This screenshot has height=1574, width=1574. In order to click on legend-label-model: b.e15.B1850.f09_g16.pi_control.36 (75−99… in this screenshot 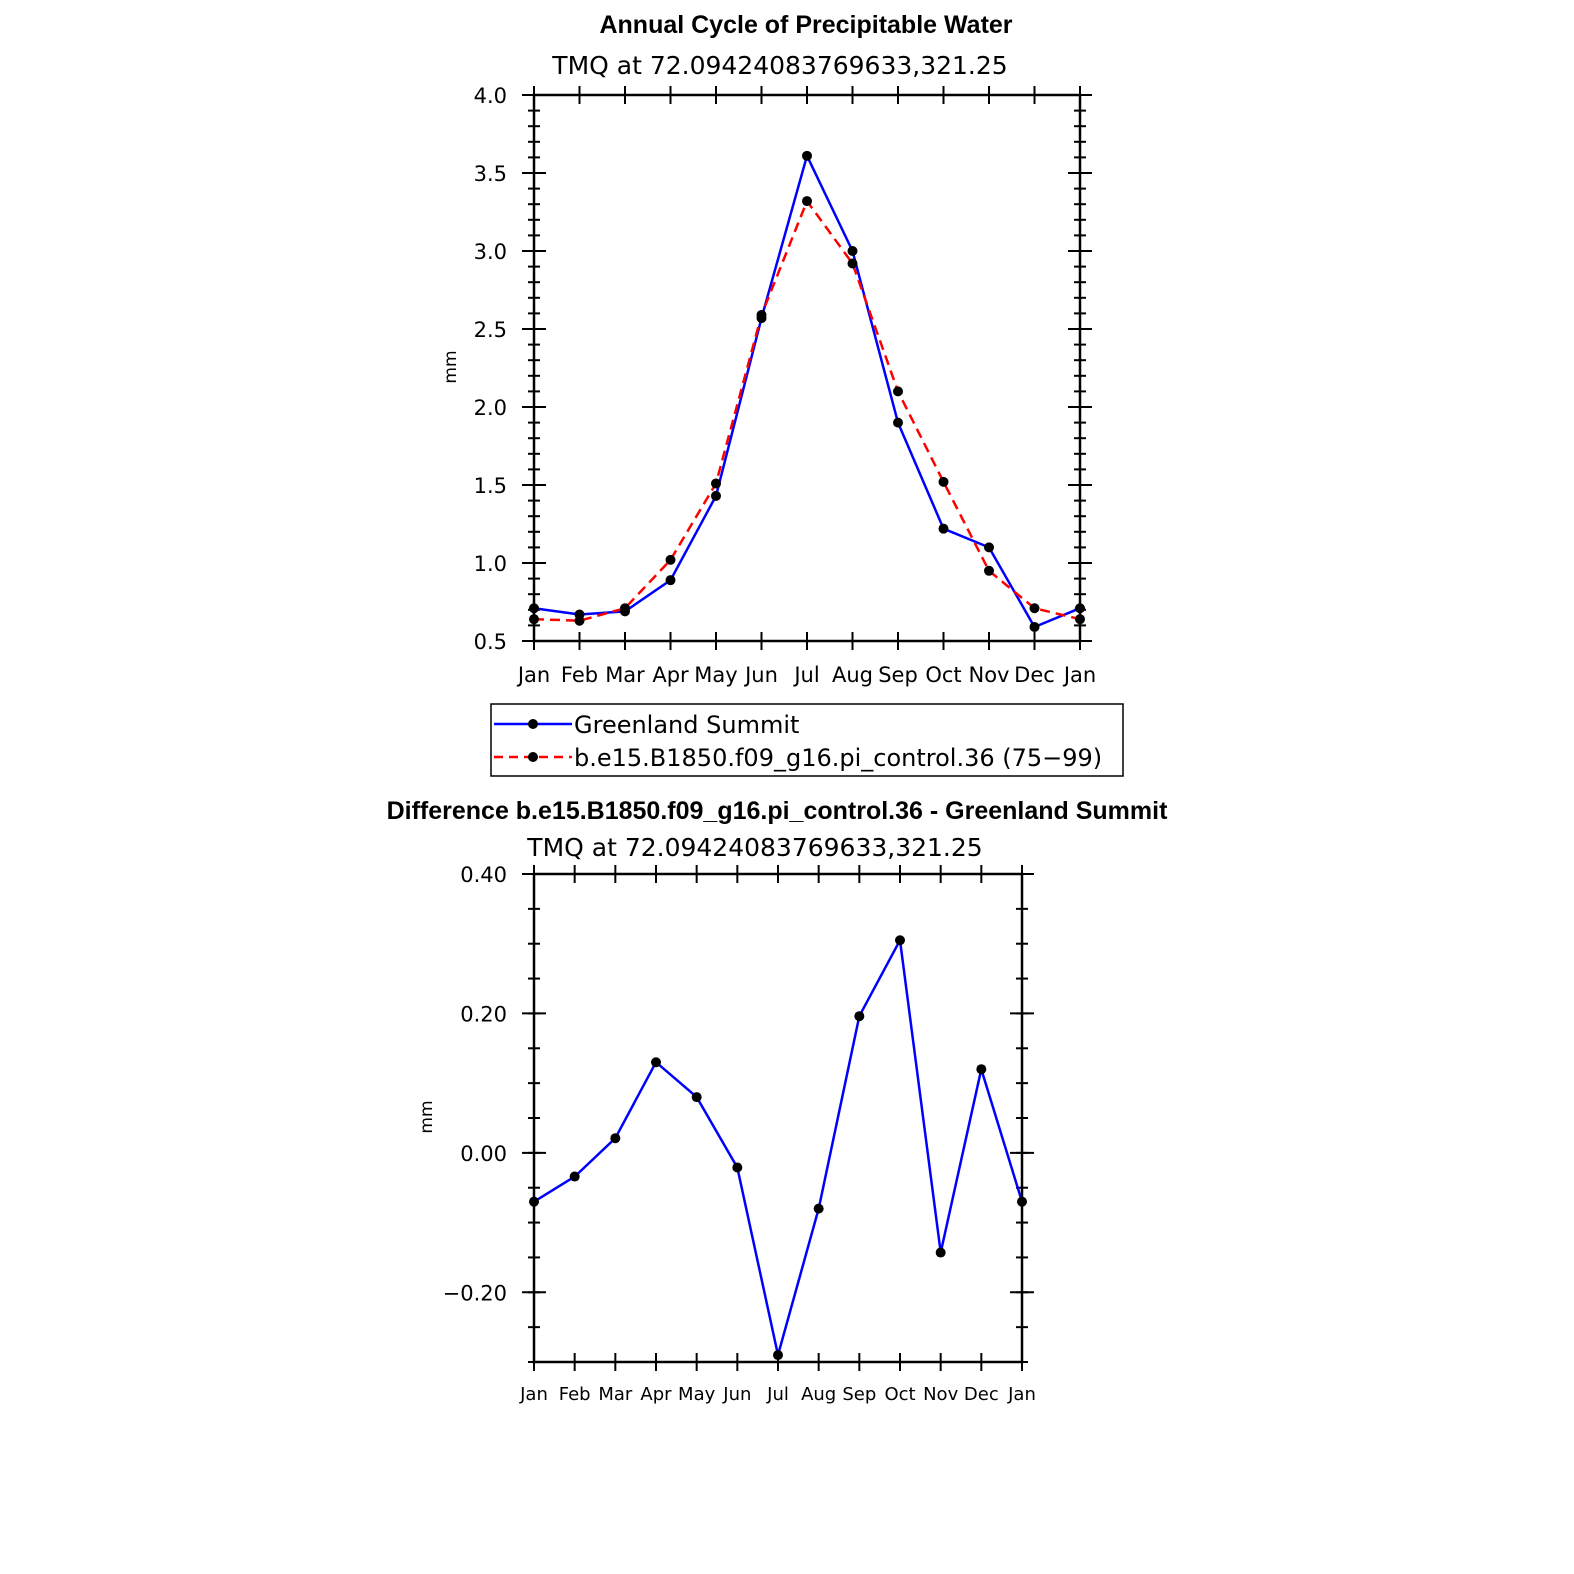, I will do `click(838, 758)`.